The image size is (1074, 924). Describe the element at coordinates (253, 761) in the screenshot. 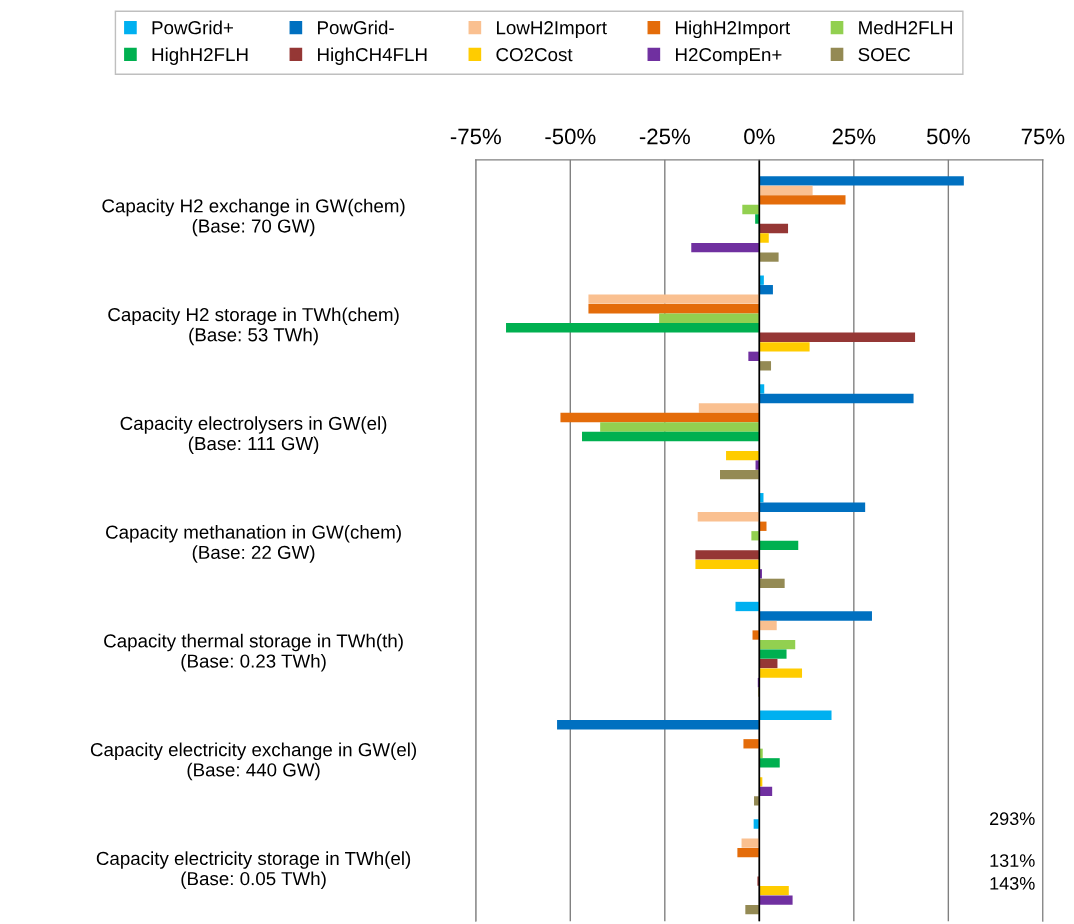

I see `y-tick-label: Capacity electricity exchange in GW(el) (Base: 440 GW)` at that location.